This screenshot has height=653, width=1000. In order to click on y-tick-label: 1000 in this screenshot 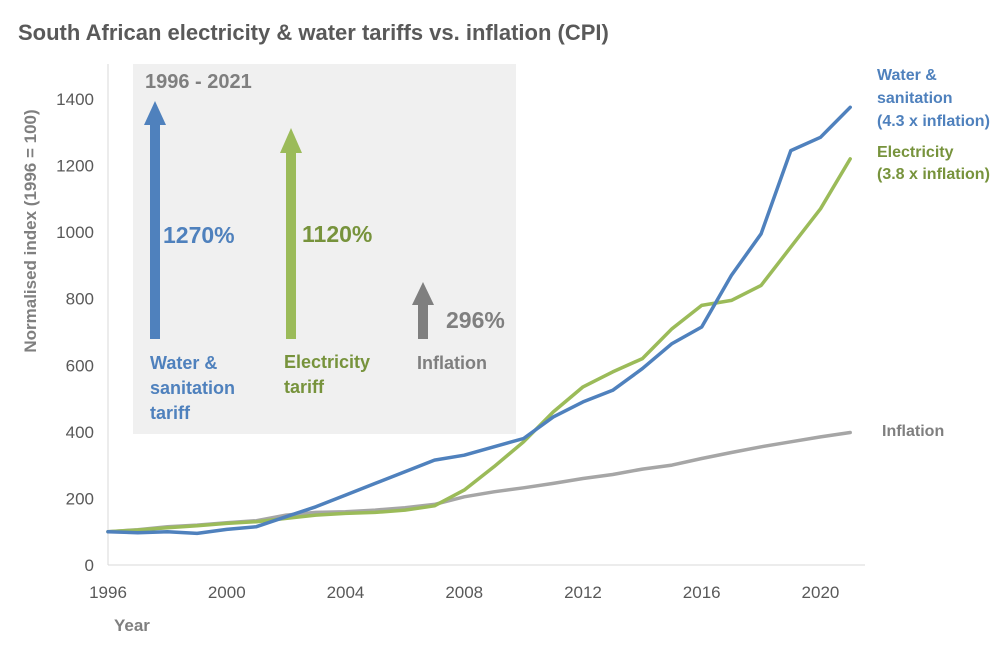, I will do `click(75, 232)`.